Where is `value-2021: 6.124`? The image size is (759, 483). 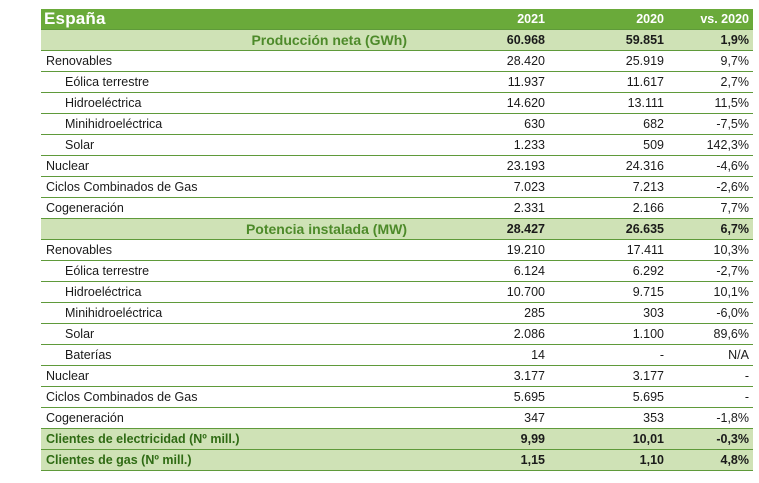 value-2021: 6.124 is located at coordinates (529, 271).